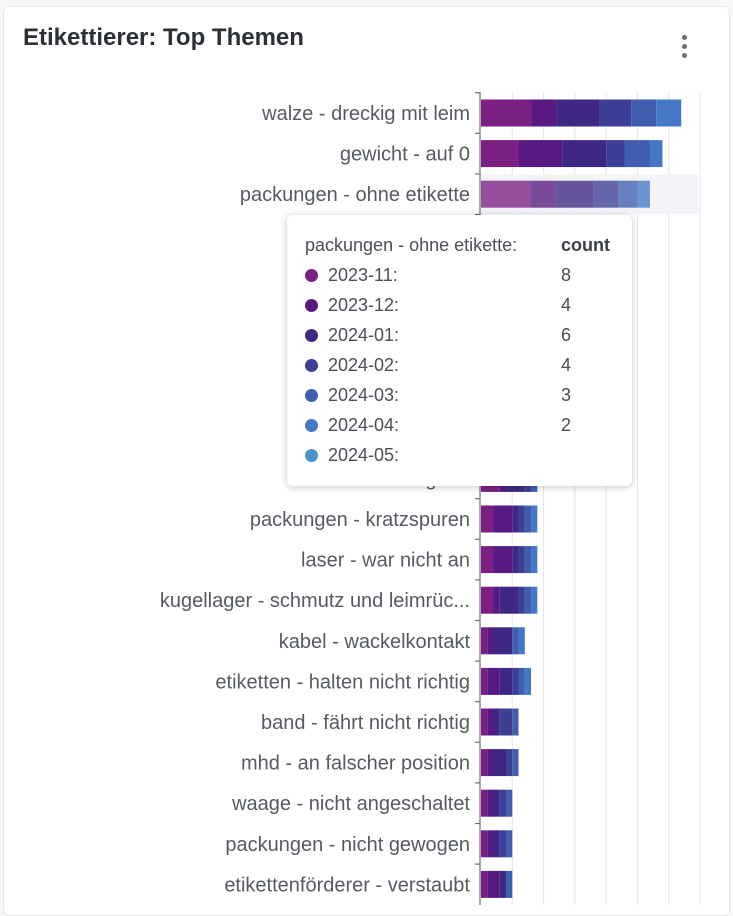 The image size is (733, 916). What do you see at coordinates (385, 561) in the screenshot?
I see `category-label: laser - war nicht an` at bounding box center [385, 561].